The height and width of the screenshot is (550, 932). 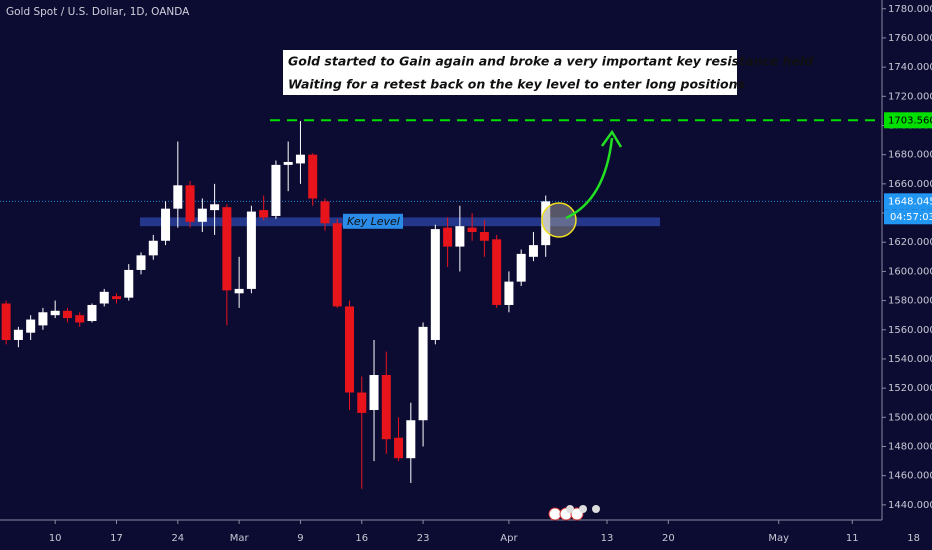 What do you see at coordinates (509, 538) in the screenshot?
I see `x-tick-label: Apr` at bounding box center [509, 538].